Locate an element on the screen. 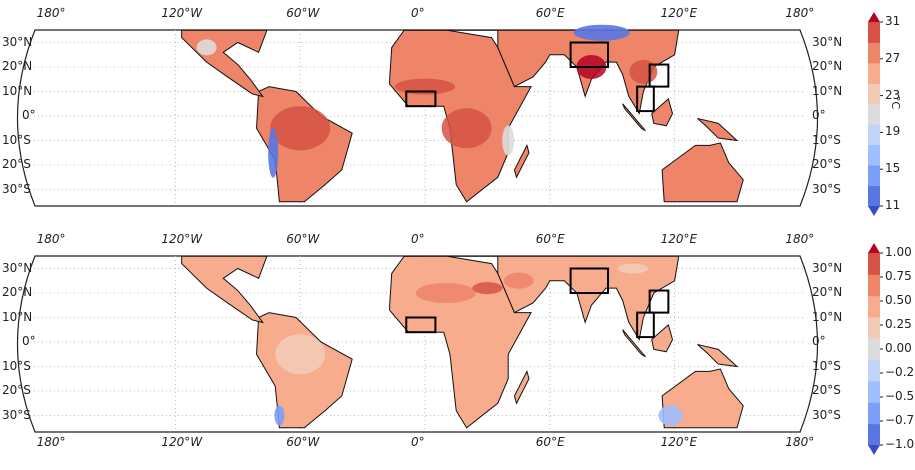 The image size is (915, 470). lat-label-left: 20°S is located at coordinates (16, 390).